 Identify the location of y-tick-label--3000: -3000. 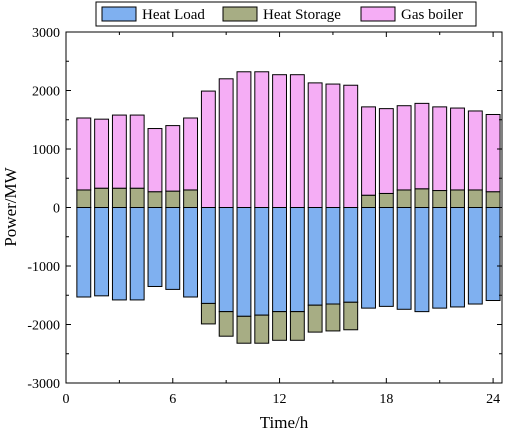
(43, 384).